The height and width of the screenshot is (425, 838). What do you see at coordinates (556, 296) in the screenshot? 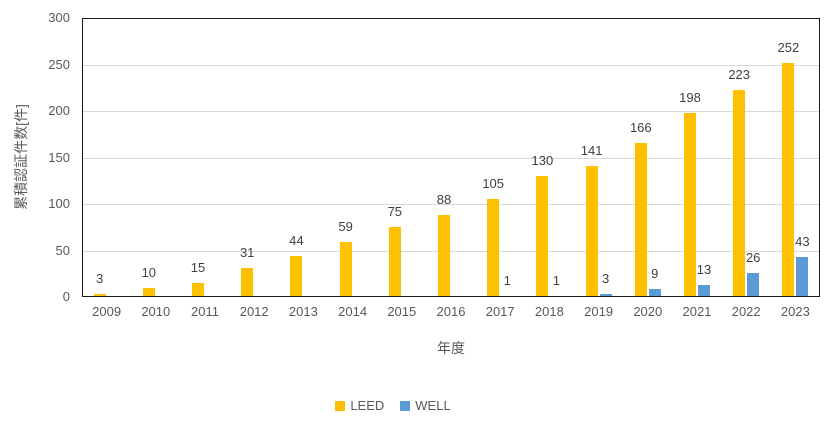
I see `bar-well-2018` at bounding box center [556, 296].